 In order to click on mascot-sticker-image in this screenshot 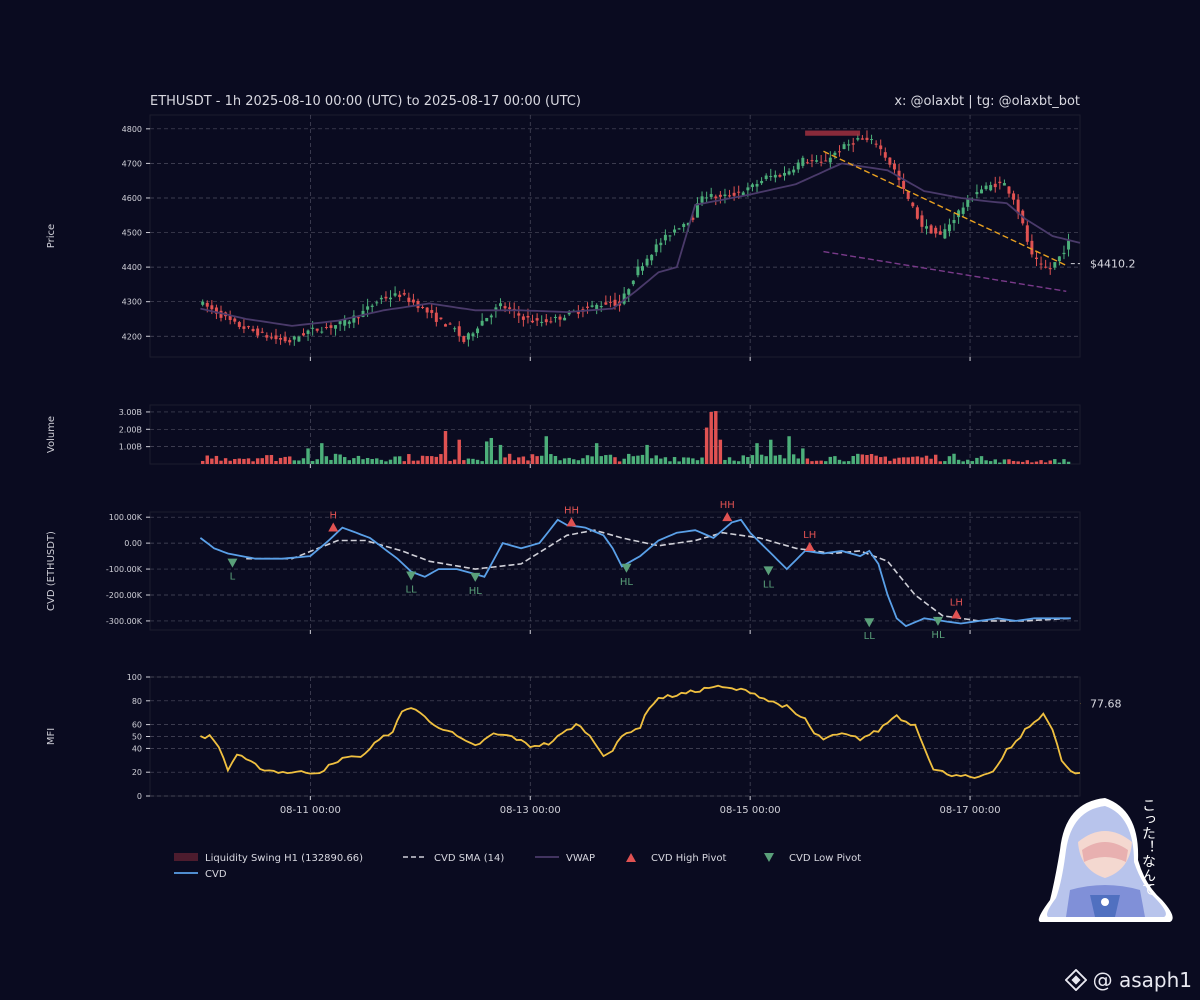, I will do `click(1105, 857)`.